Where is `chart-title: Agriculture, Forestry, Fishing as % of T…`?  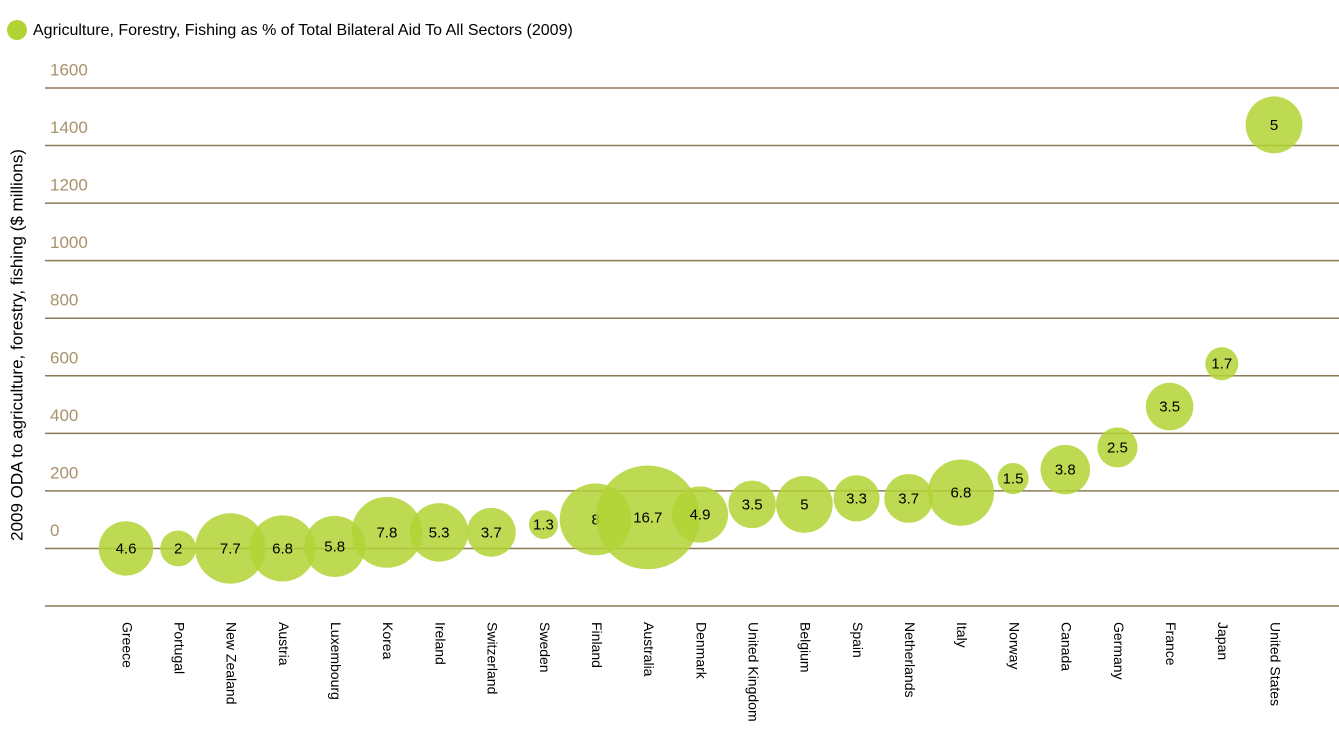 chart-title: Agriculture, Forestry, Fishing as % of T… is located at coordinates (303, 30).